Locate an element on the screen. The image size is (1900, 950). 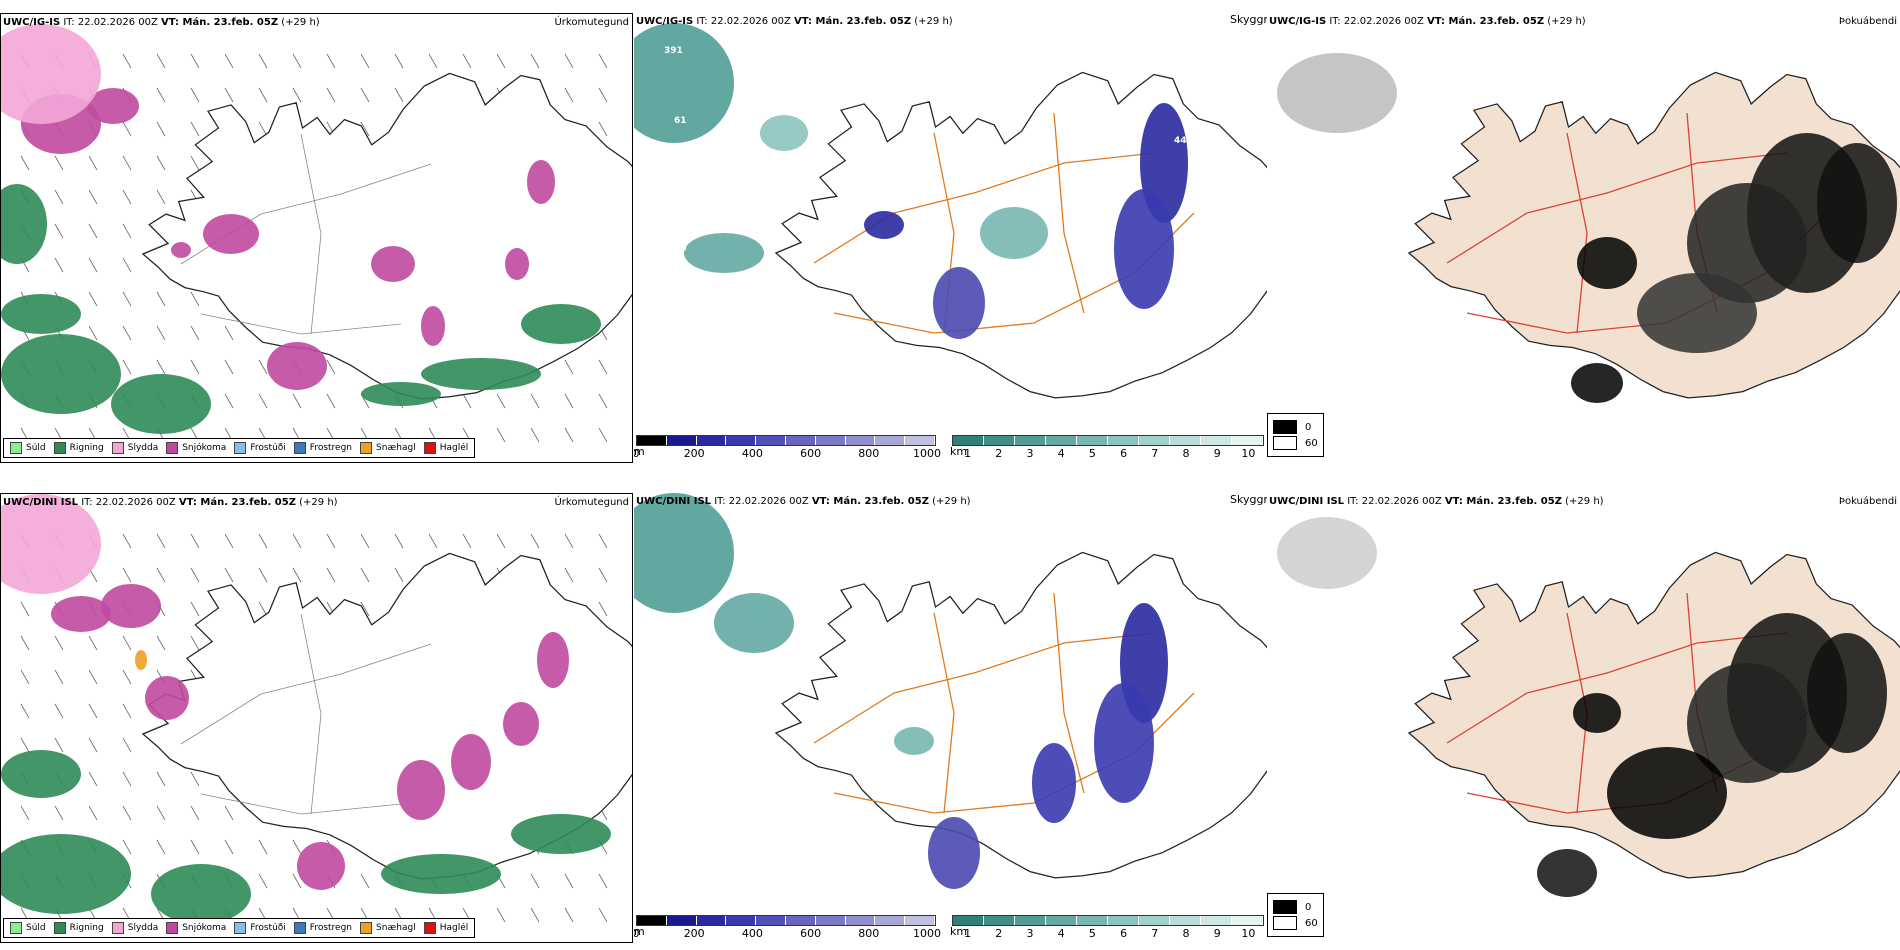
ceiling-value-label: 309 is located at coordinates (945, 379).